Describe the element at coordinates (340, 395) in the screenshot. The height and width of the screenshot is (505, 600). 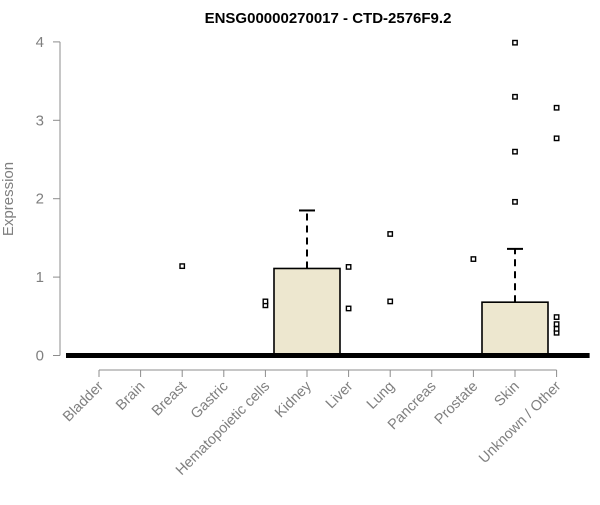
I see `x-tick-label: Liver` at that location.